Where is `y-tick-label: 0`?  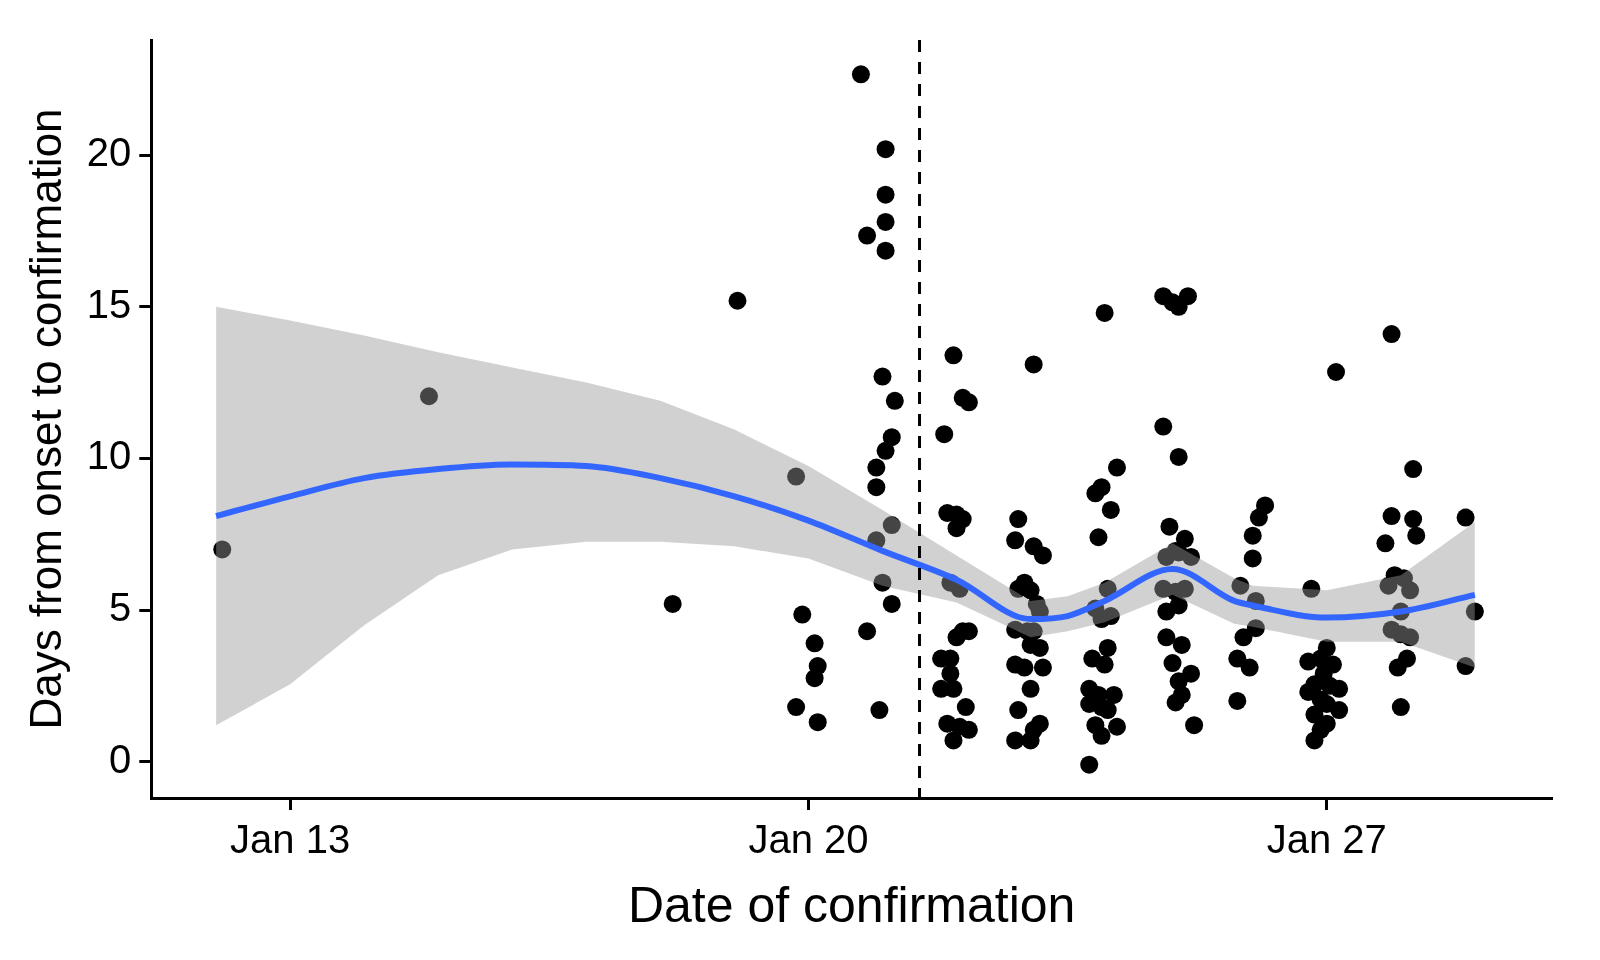
y-tick-label: 0 is located at coordinates (120, 758).